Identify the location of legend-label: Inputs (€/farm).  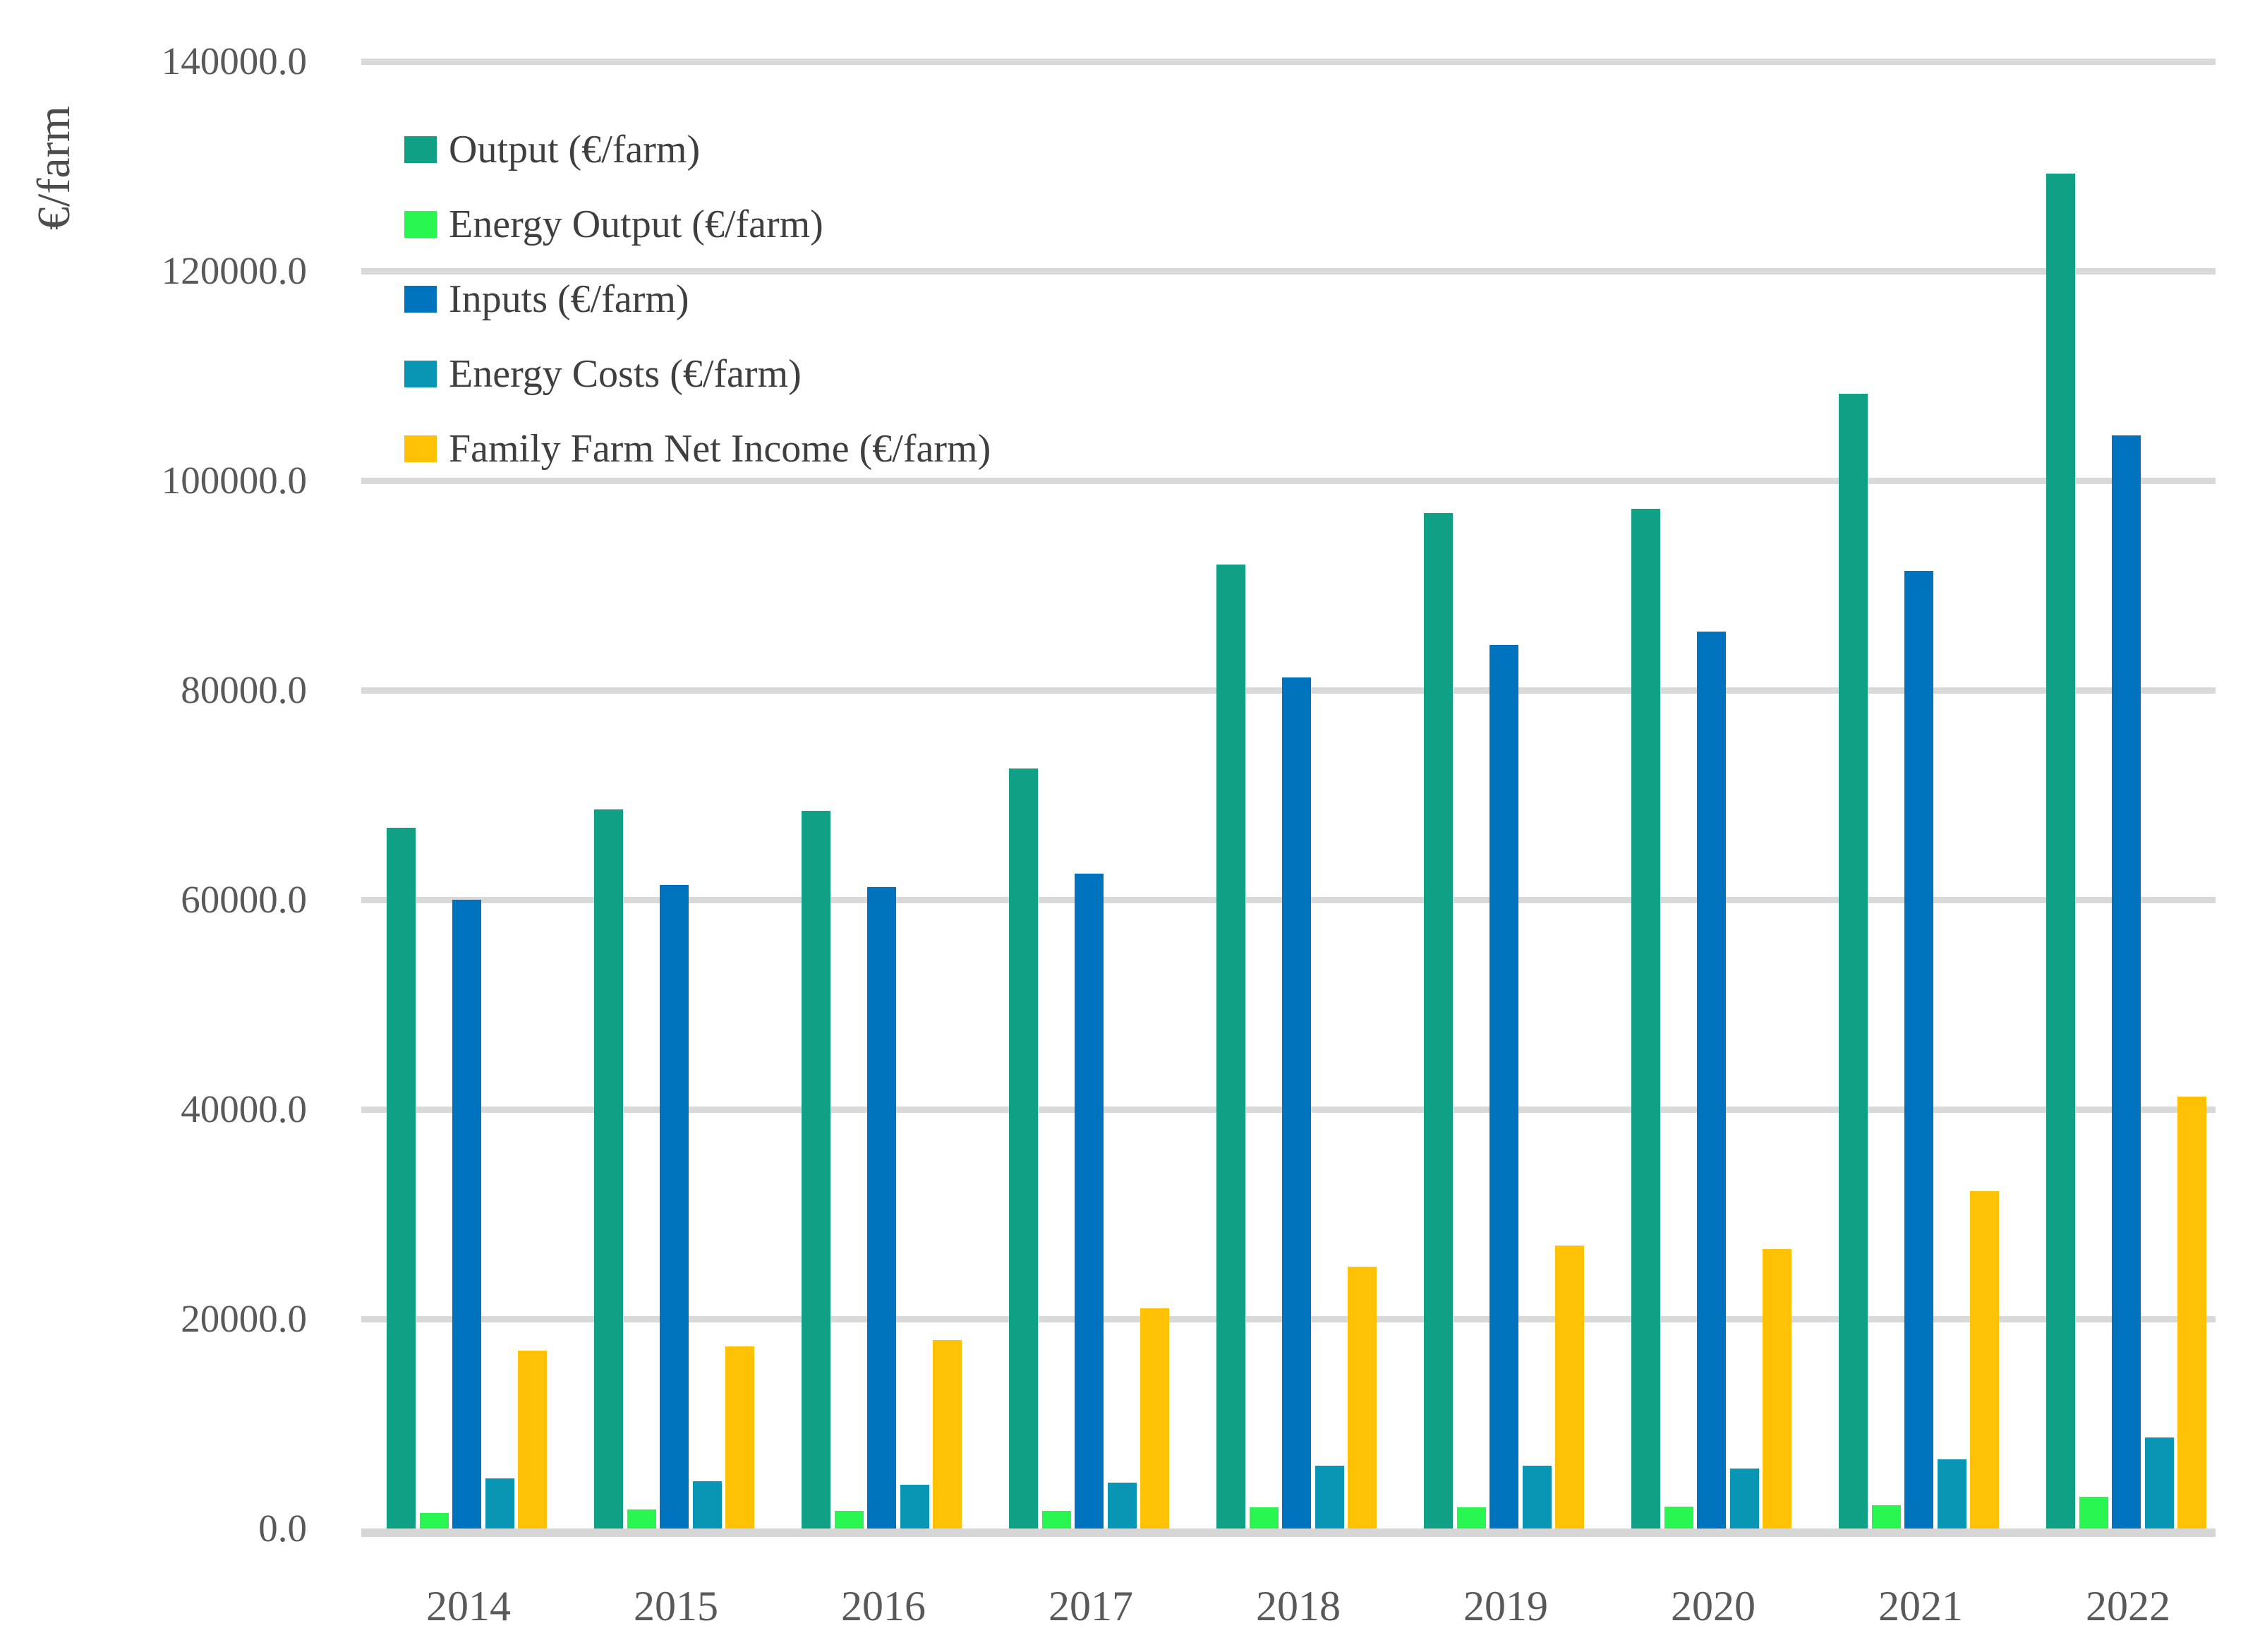
(569, 299).